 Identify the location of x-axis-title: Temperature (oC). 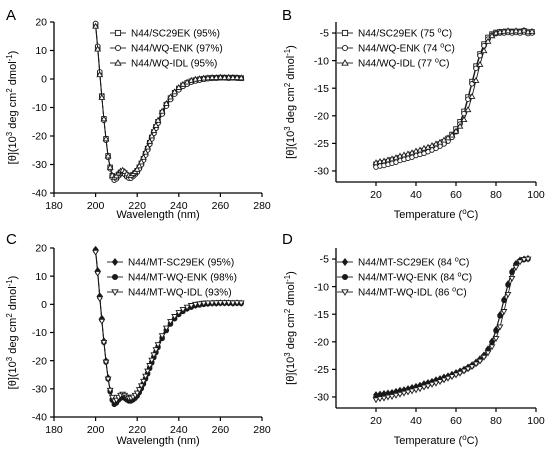
(436, 214).